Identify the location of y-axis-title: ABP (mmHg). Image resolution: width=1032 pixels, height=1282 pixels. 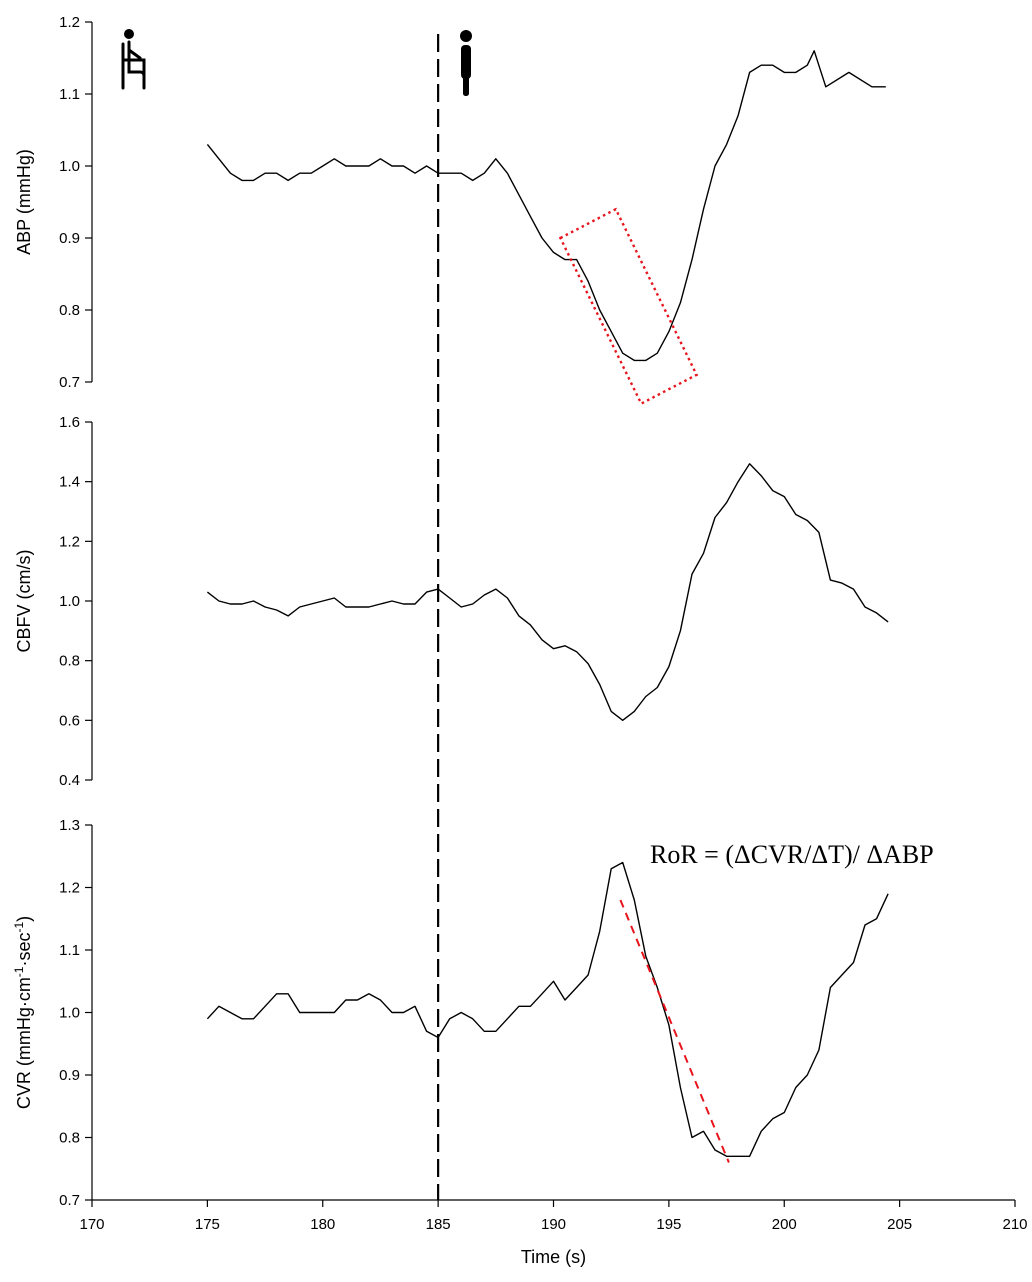
(24, 202).